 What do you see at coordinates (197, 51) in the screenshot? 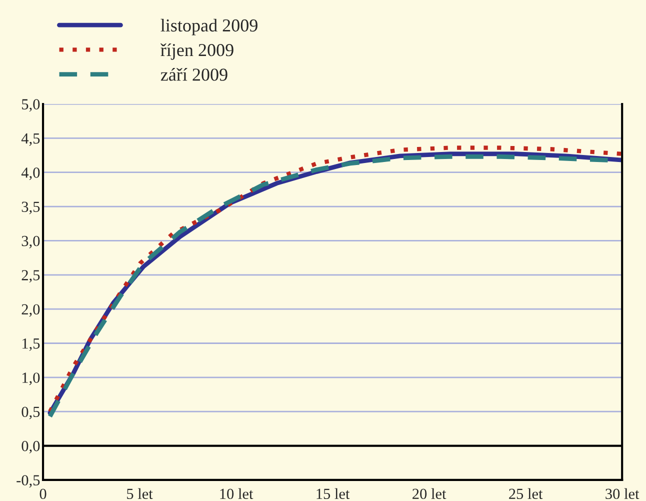
I see `legend-label: říjen 2009` at bounding box center [197, 51].